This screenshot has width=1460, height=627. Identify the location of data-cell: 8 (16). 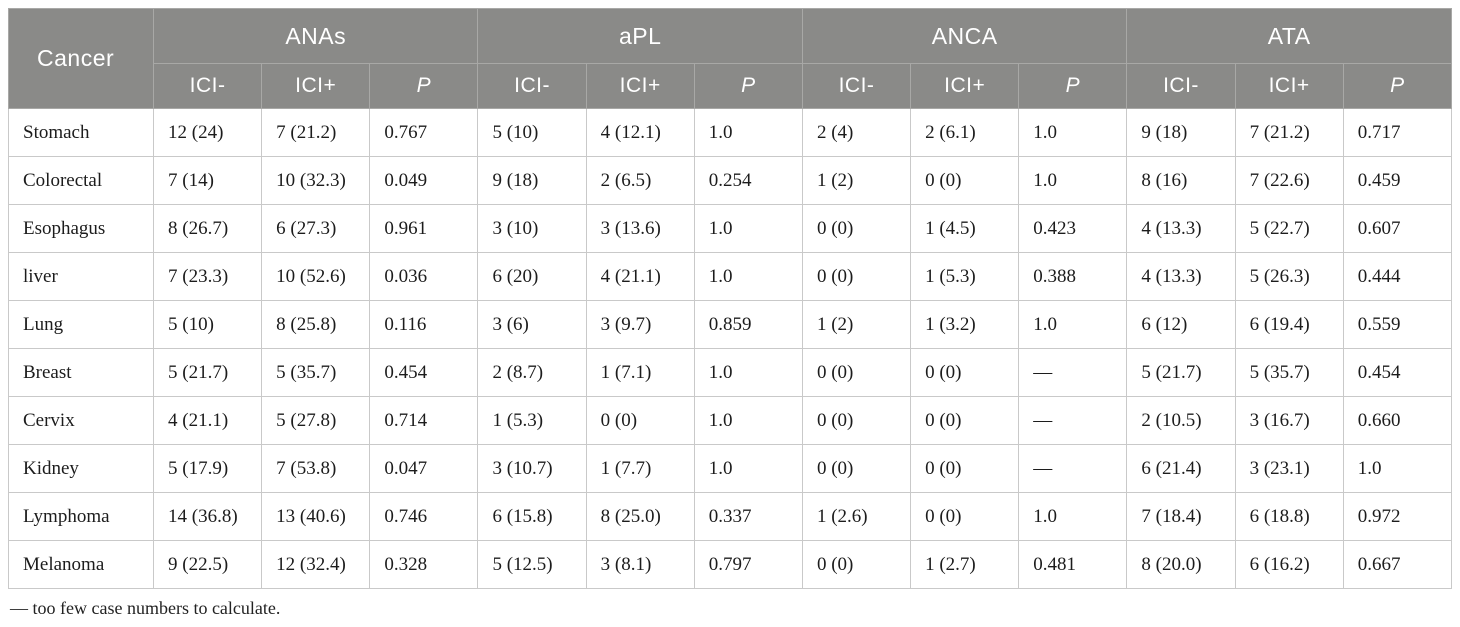
(1181, 180).